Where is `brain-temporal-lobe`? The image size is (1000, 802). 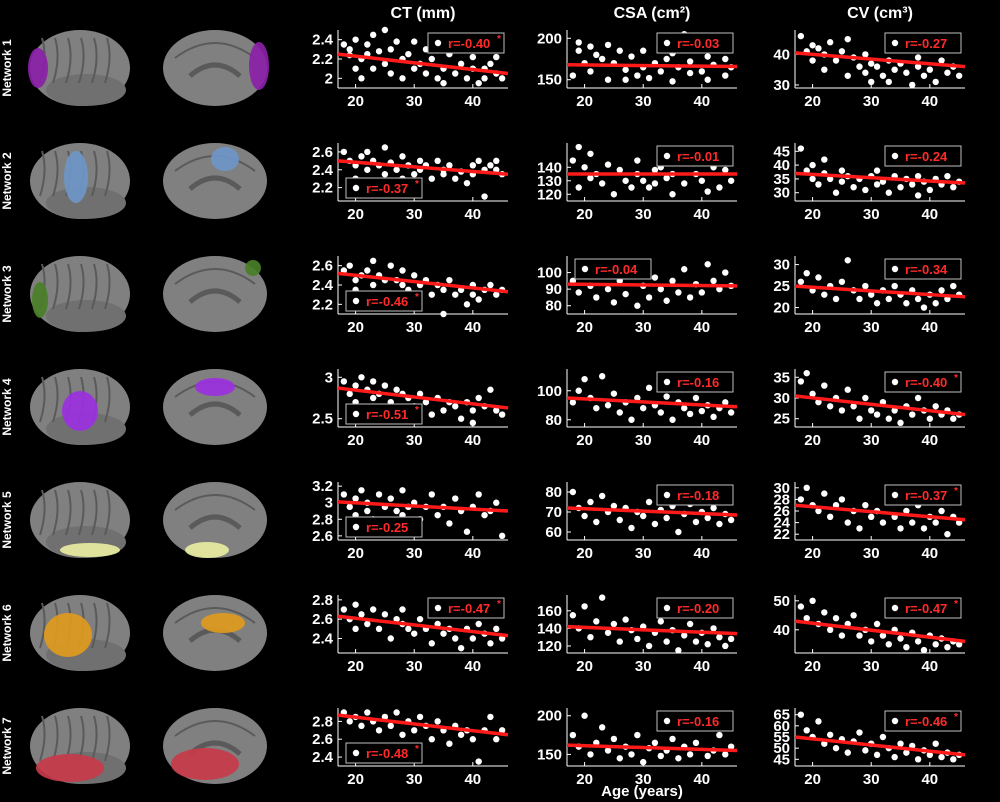
brain-temporal-lobe is located at coordinates (86, 90).